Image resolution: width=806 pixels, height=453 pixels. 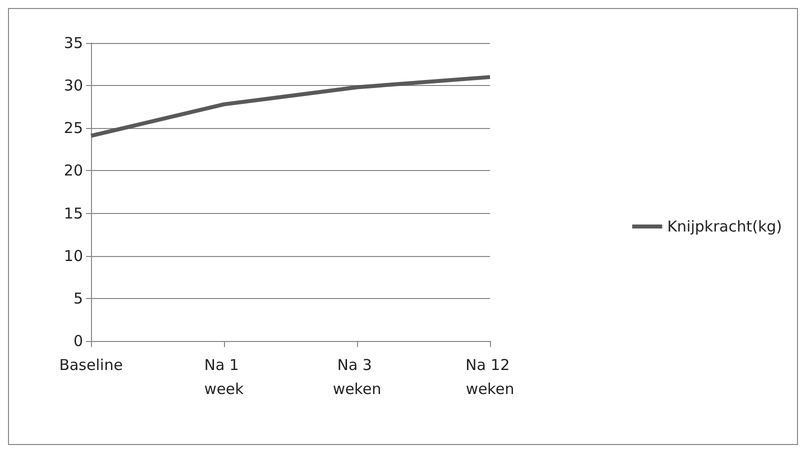 I want to click on x-tick-label: Na 3 weken, so click(x=357, y=377).